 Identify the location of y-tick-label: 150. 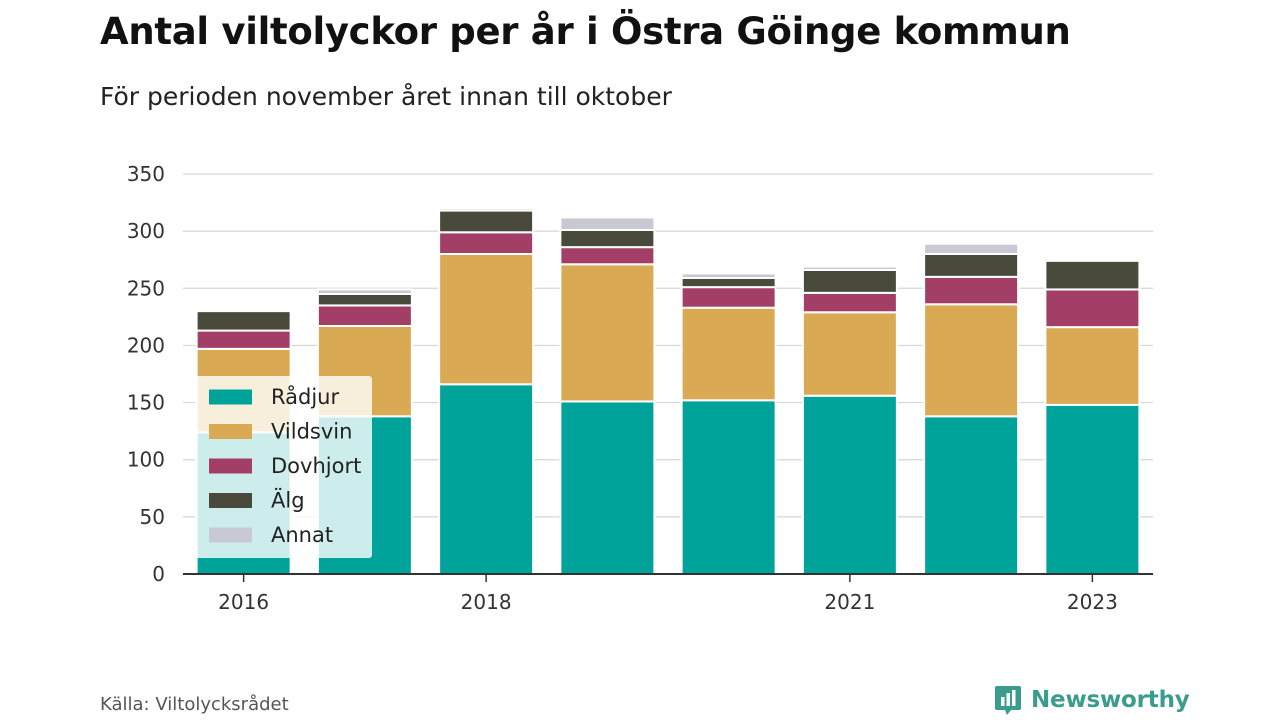
(146, 403).